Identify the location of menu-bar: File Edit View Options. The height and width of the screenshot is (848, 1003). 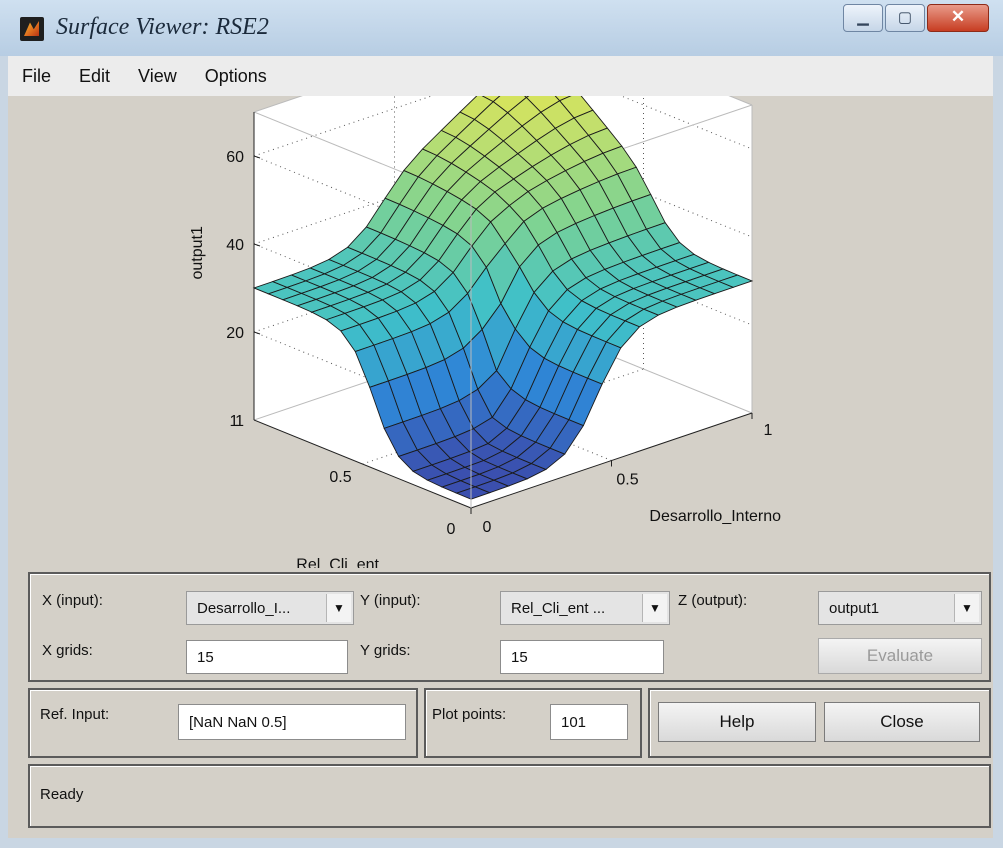
(500, 76).